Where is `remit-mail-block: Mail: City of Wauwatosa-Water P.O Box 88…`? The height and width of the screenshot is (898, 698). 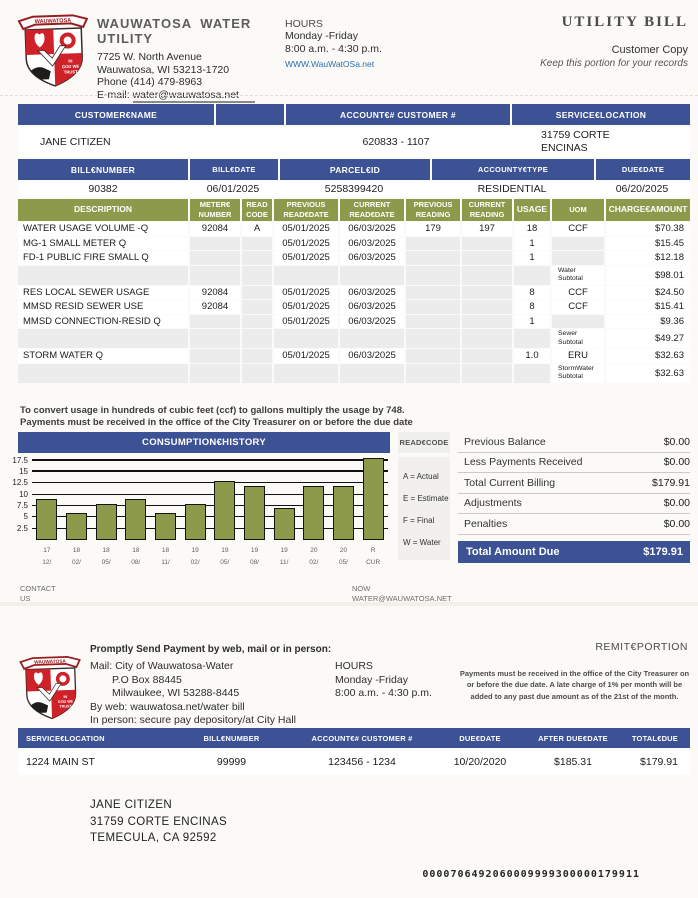
remit-mail-block: Mail: City of Wauwatosa-Water P.O Box 88… is located at coordinates (215, 694).